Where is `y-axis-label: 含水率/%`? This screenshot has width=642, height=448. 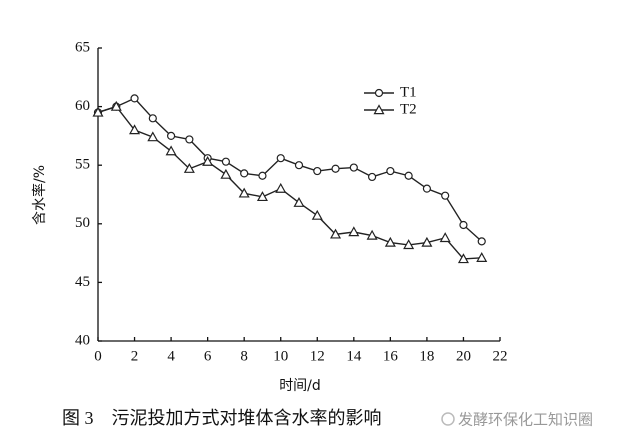 y-axis-label: 含水率/% is located at coordinates (39, 195).